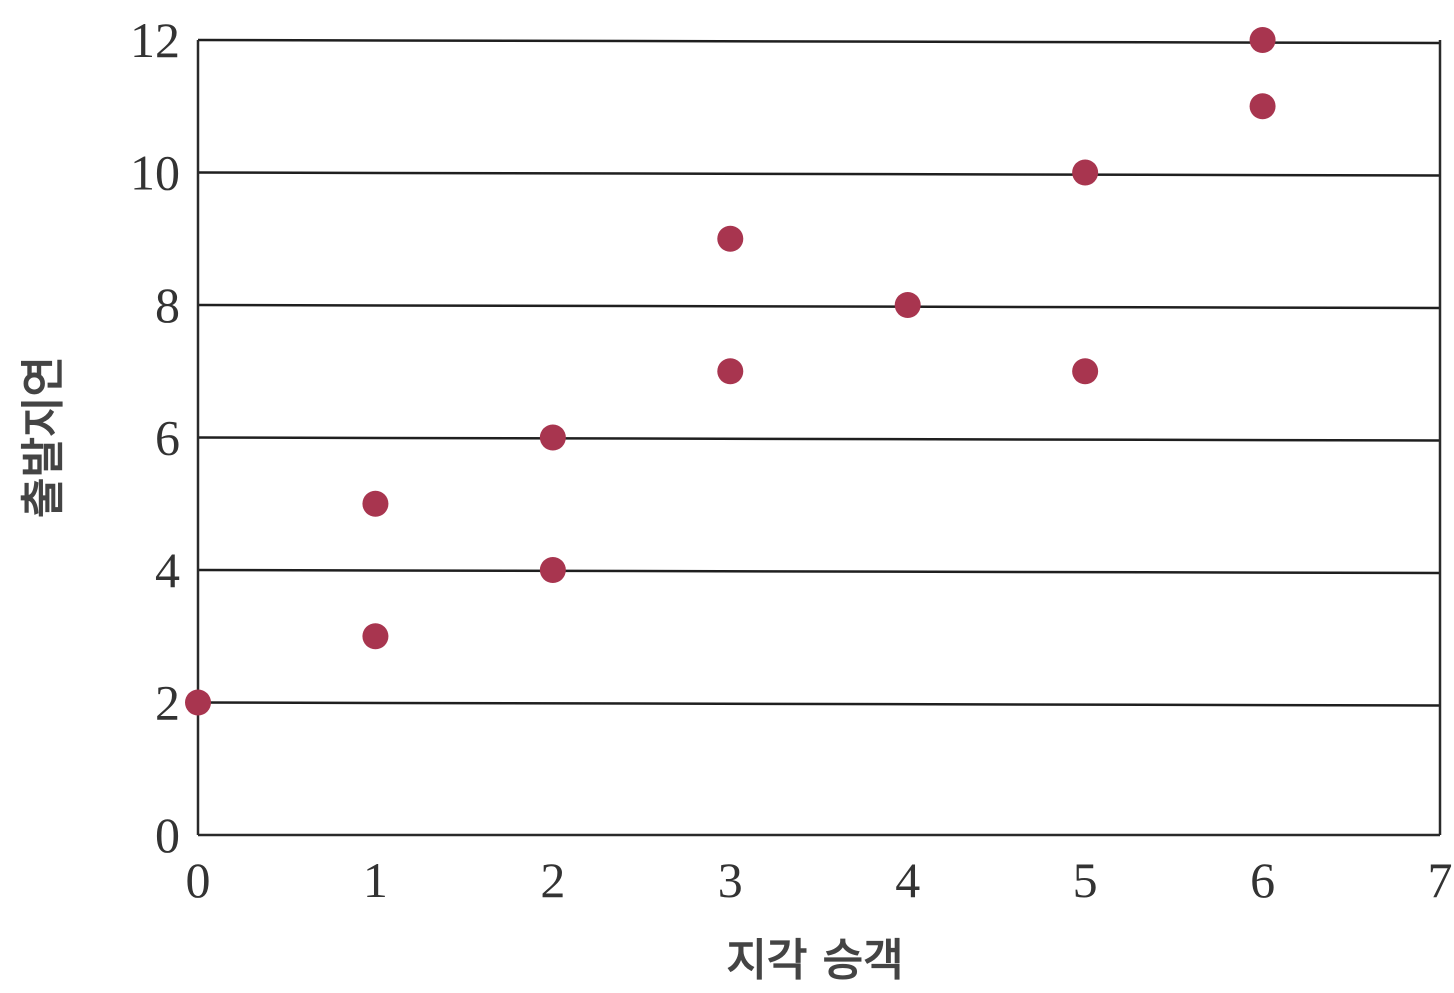  I want to click on y-tick-label: 0, so click(167, 835).